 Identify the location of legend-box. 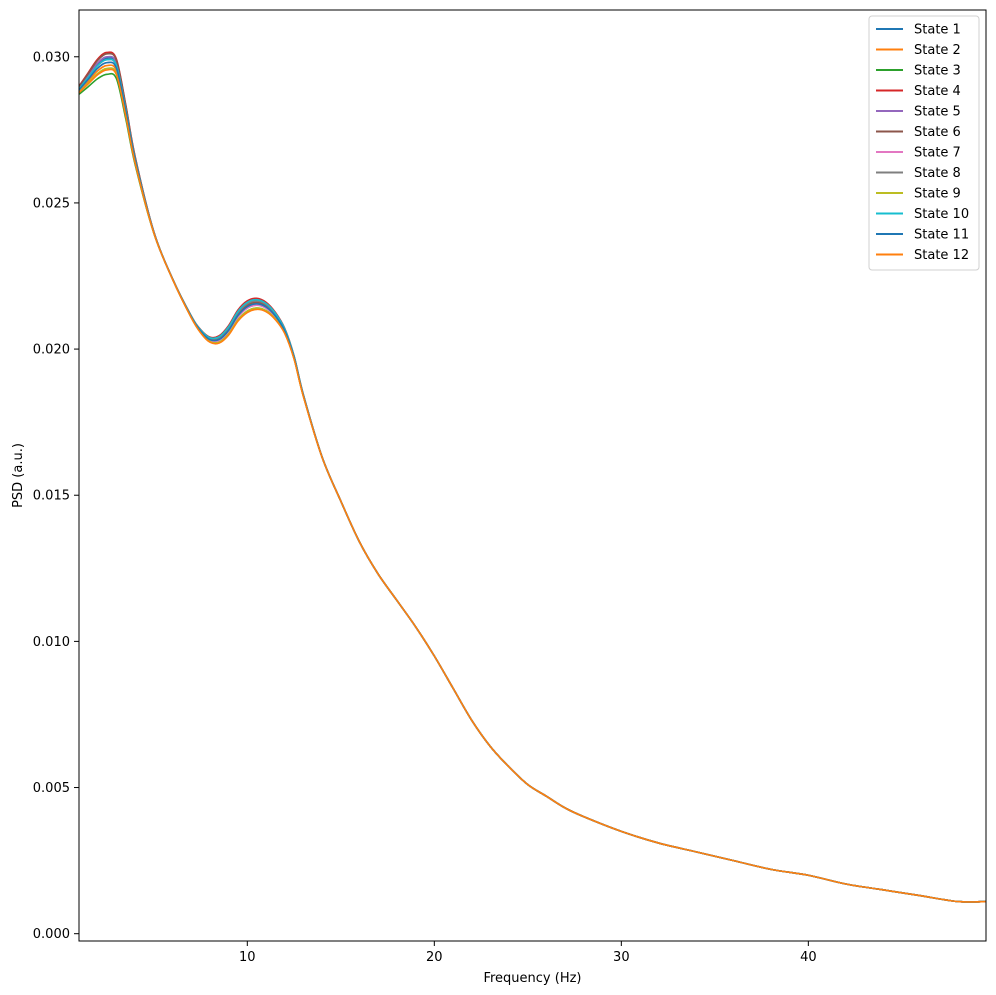
(924, 143).